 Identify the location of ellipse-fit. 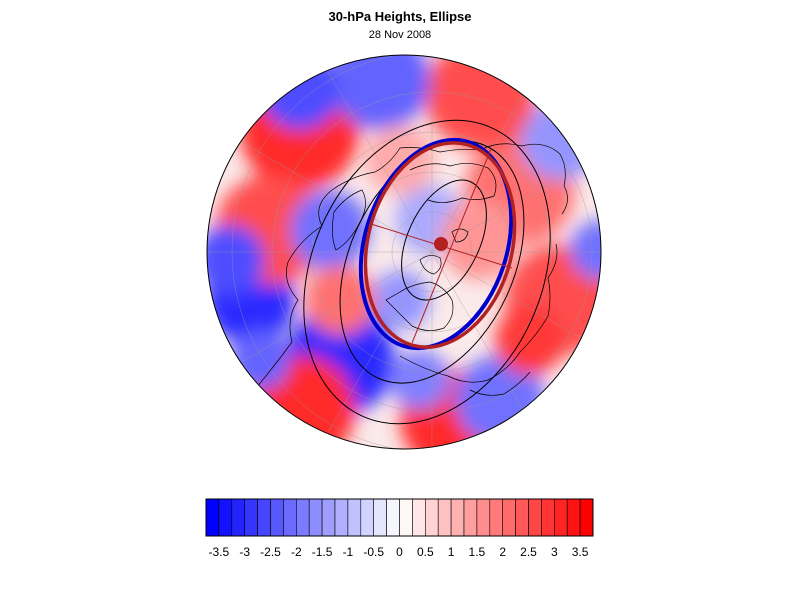
(440, 245).